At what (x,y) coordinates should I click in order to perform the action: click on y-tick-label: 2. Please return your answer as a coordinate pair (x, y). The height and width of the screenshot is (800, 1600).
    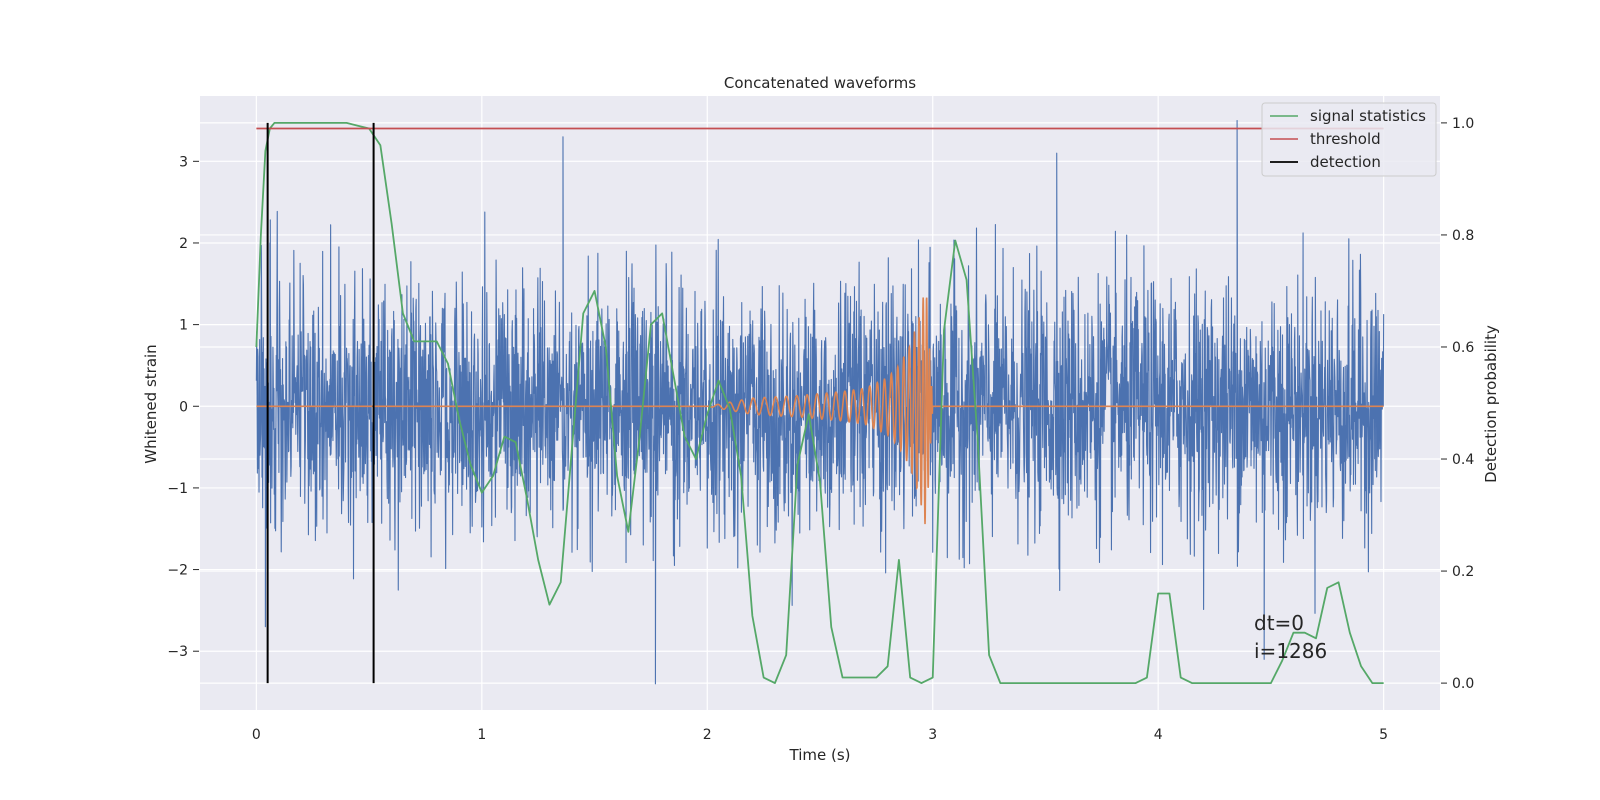
    Looking at the image, I should click on (183, 244).